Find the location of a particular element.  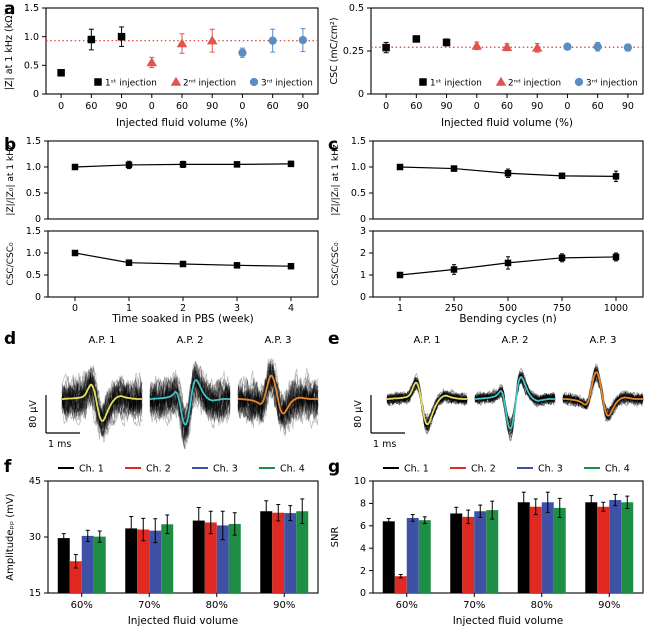

svg-text: 500 is located at coordinates (508, 308).